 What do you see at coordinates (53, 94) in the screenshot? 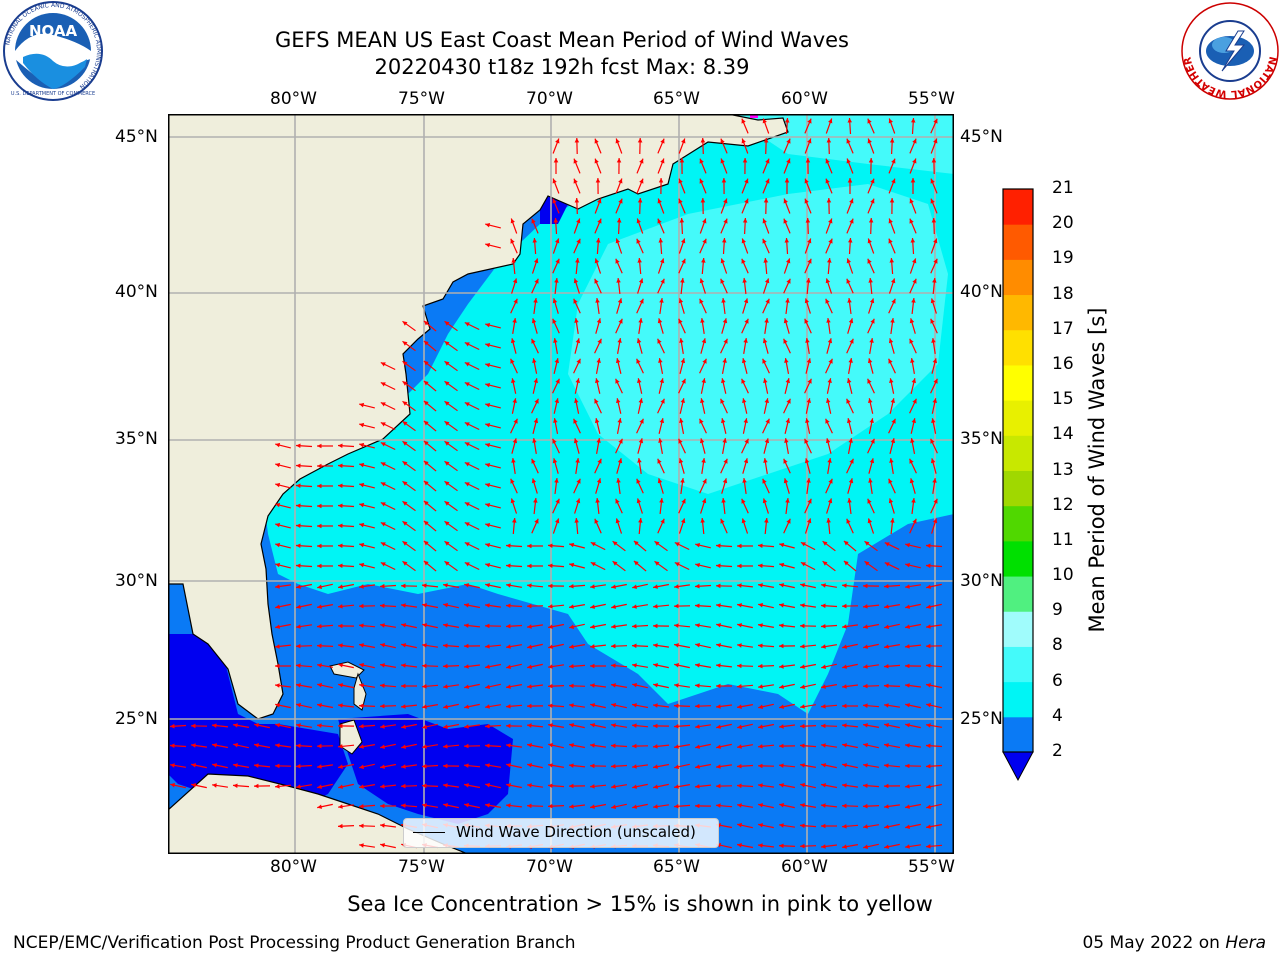
I see `noaa-ring-text-bottom: U.S. DEPARTMENT OF COMMERCE` at bounding box center [53, 94].